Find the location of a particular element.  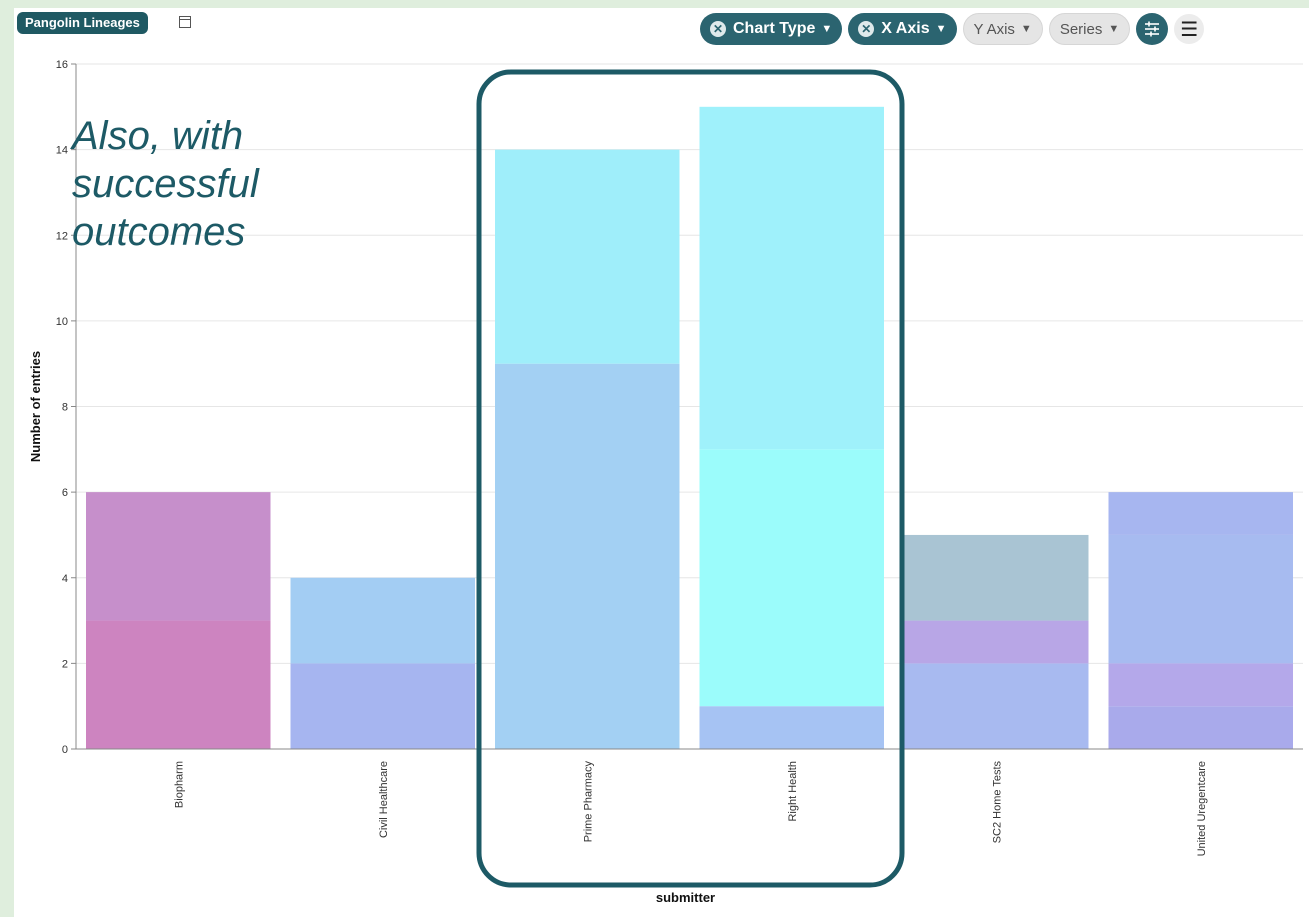

series-dropdown: Series ▼ is located at coordinates (1089, 29).